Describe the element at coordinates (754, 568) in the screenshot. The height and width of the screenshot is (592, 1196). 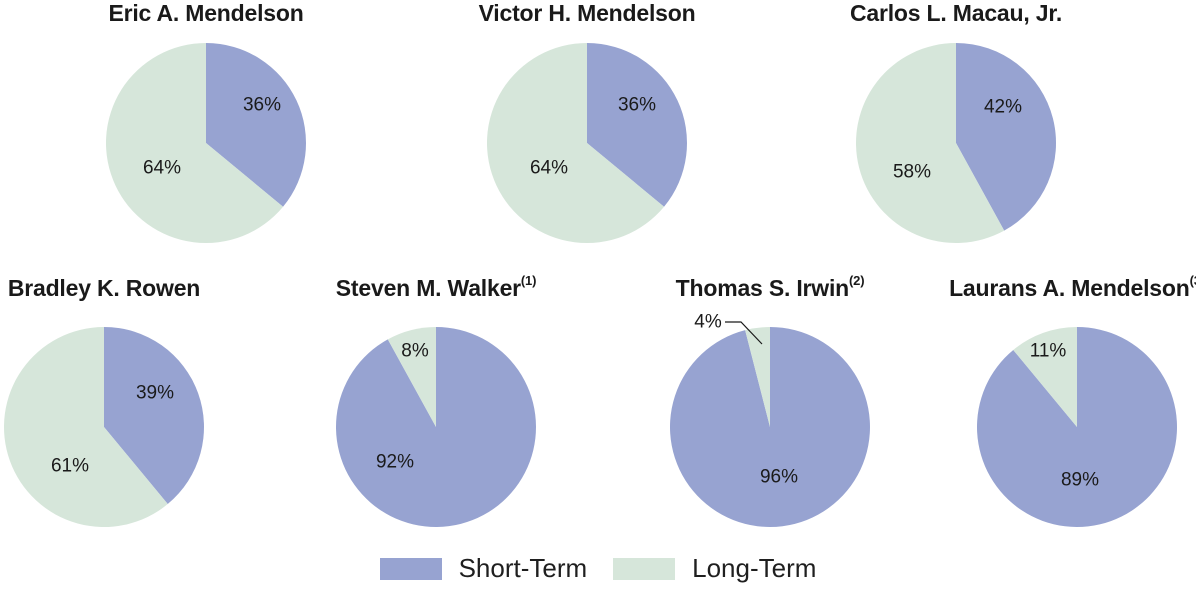
I see `legend-label-long-term: Long-Term` at that location.